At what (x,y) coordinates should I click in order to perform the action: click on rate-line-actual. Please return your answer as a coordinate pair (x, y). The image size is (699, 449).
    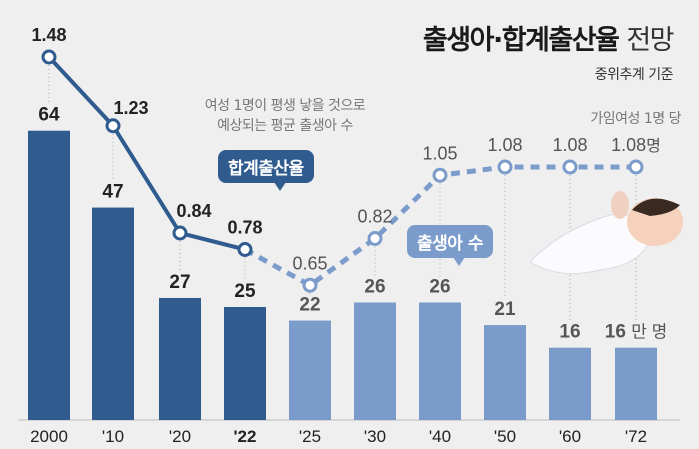
    Looking at the image, I should click on (146, 153).